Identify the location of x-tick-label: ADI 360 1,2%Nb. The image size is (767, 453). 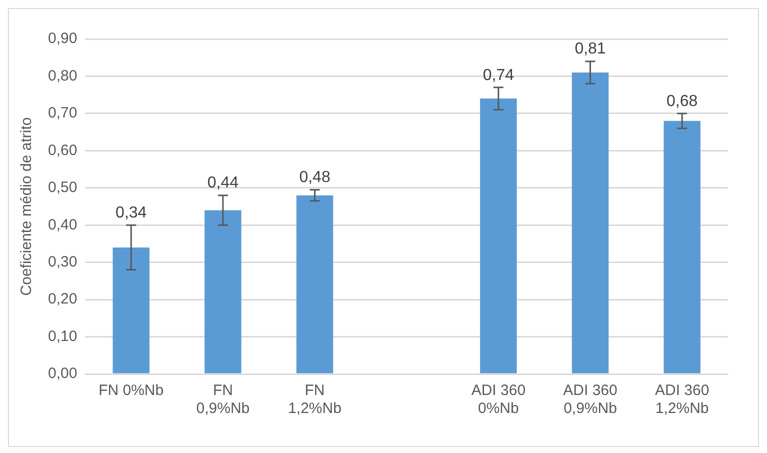
(682, 400).